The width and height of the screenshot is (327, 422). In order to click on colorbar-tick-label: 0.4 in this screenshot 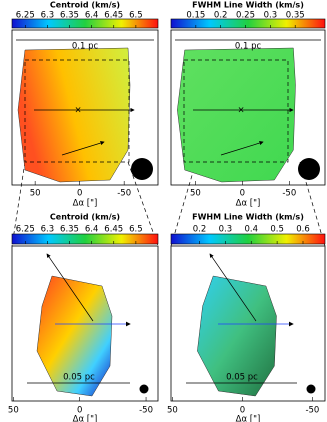, I will do `click(251, 230)`.